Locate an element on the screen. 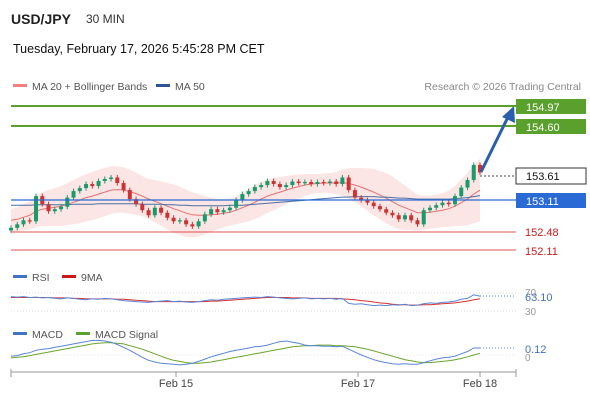 This screenshot has width=590, height=400. pivot-box is located at coordinates (551, 200).